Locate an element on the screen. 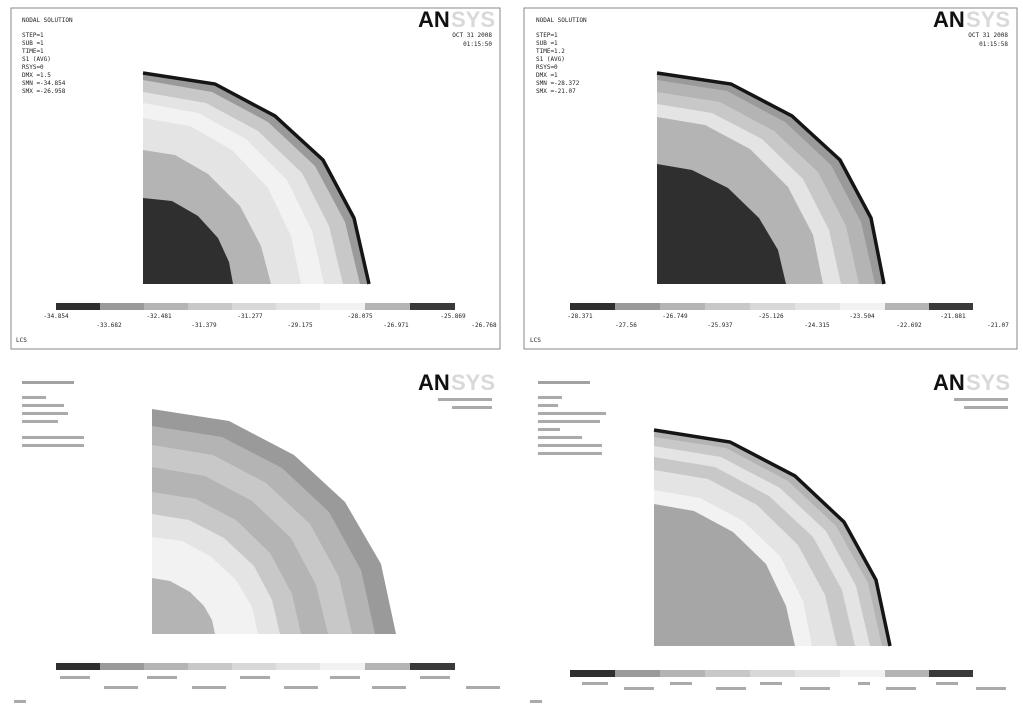 This screenshot has height=710, width=1023. panel-2-time: 01:15:58 is located at coordinates (993, 44).